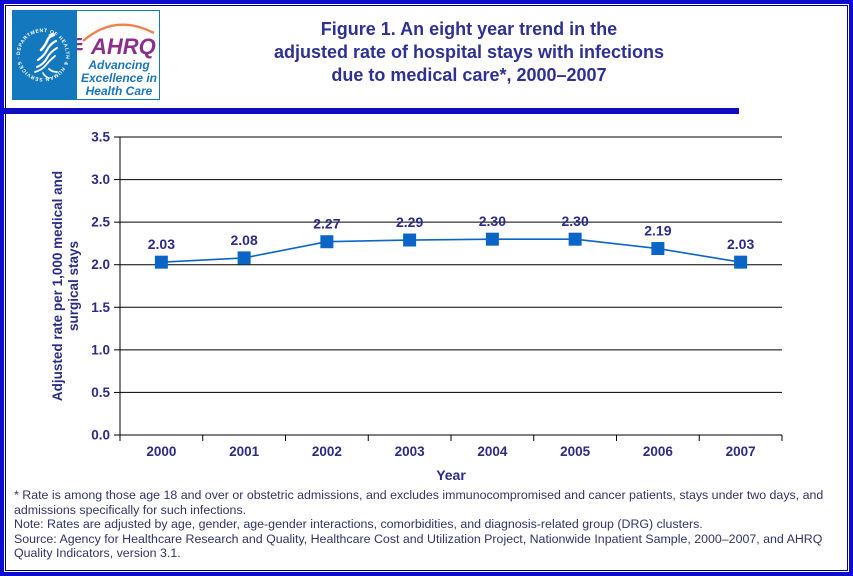 Image resolution: width=853 pixels, height=576 pixels. What do you see at coordinates (244, 240) in the screenshot?
I see `data-point-label: 2.08` at bounding box center [244, 240].